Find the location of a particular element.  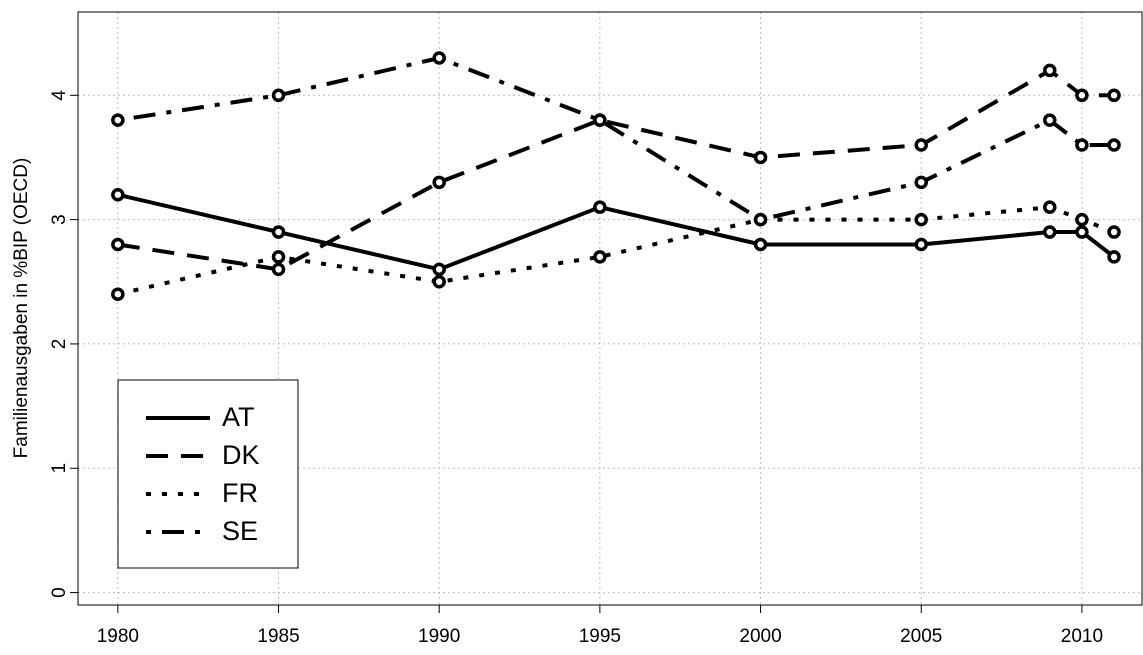

legend-label: DK is located at coordinates (241, 455).